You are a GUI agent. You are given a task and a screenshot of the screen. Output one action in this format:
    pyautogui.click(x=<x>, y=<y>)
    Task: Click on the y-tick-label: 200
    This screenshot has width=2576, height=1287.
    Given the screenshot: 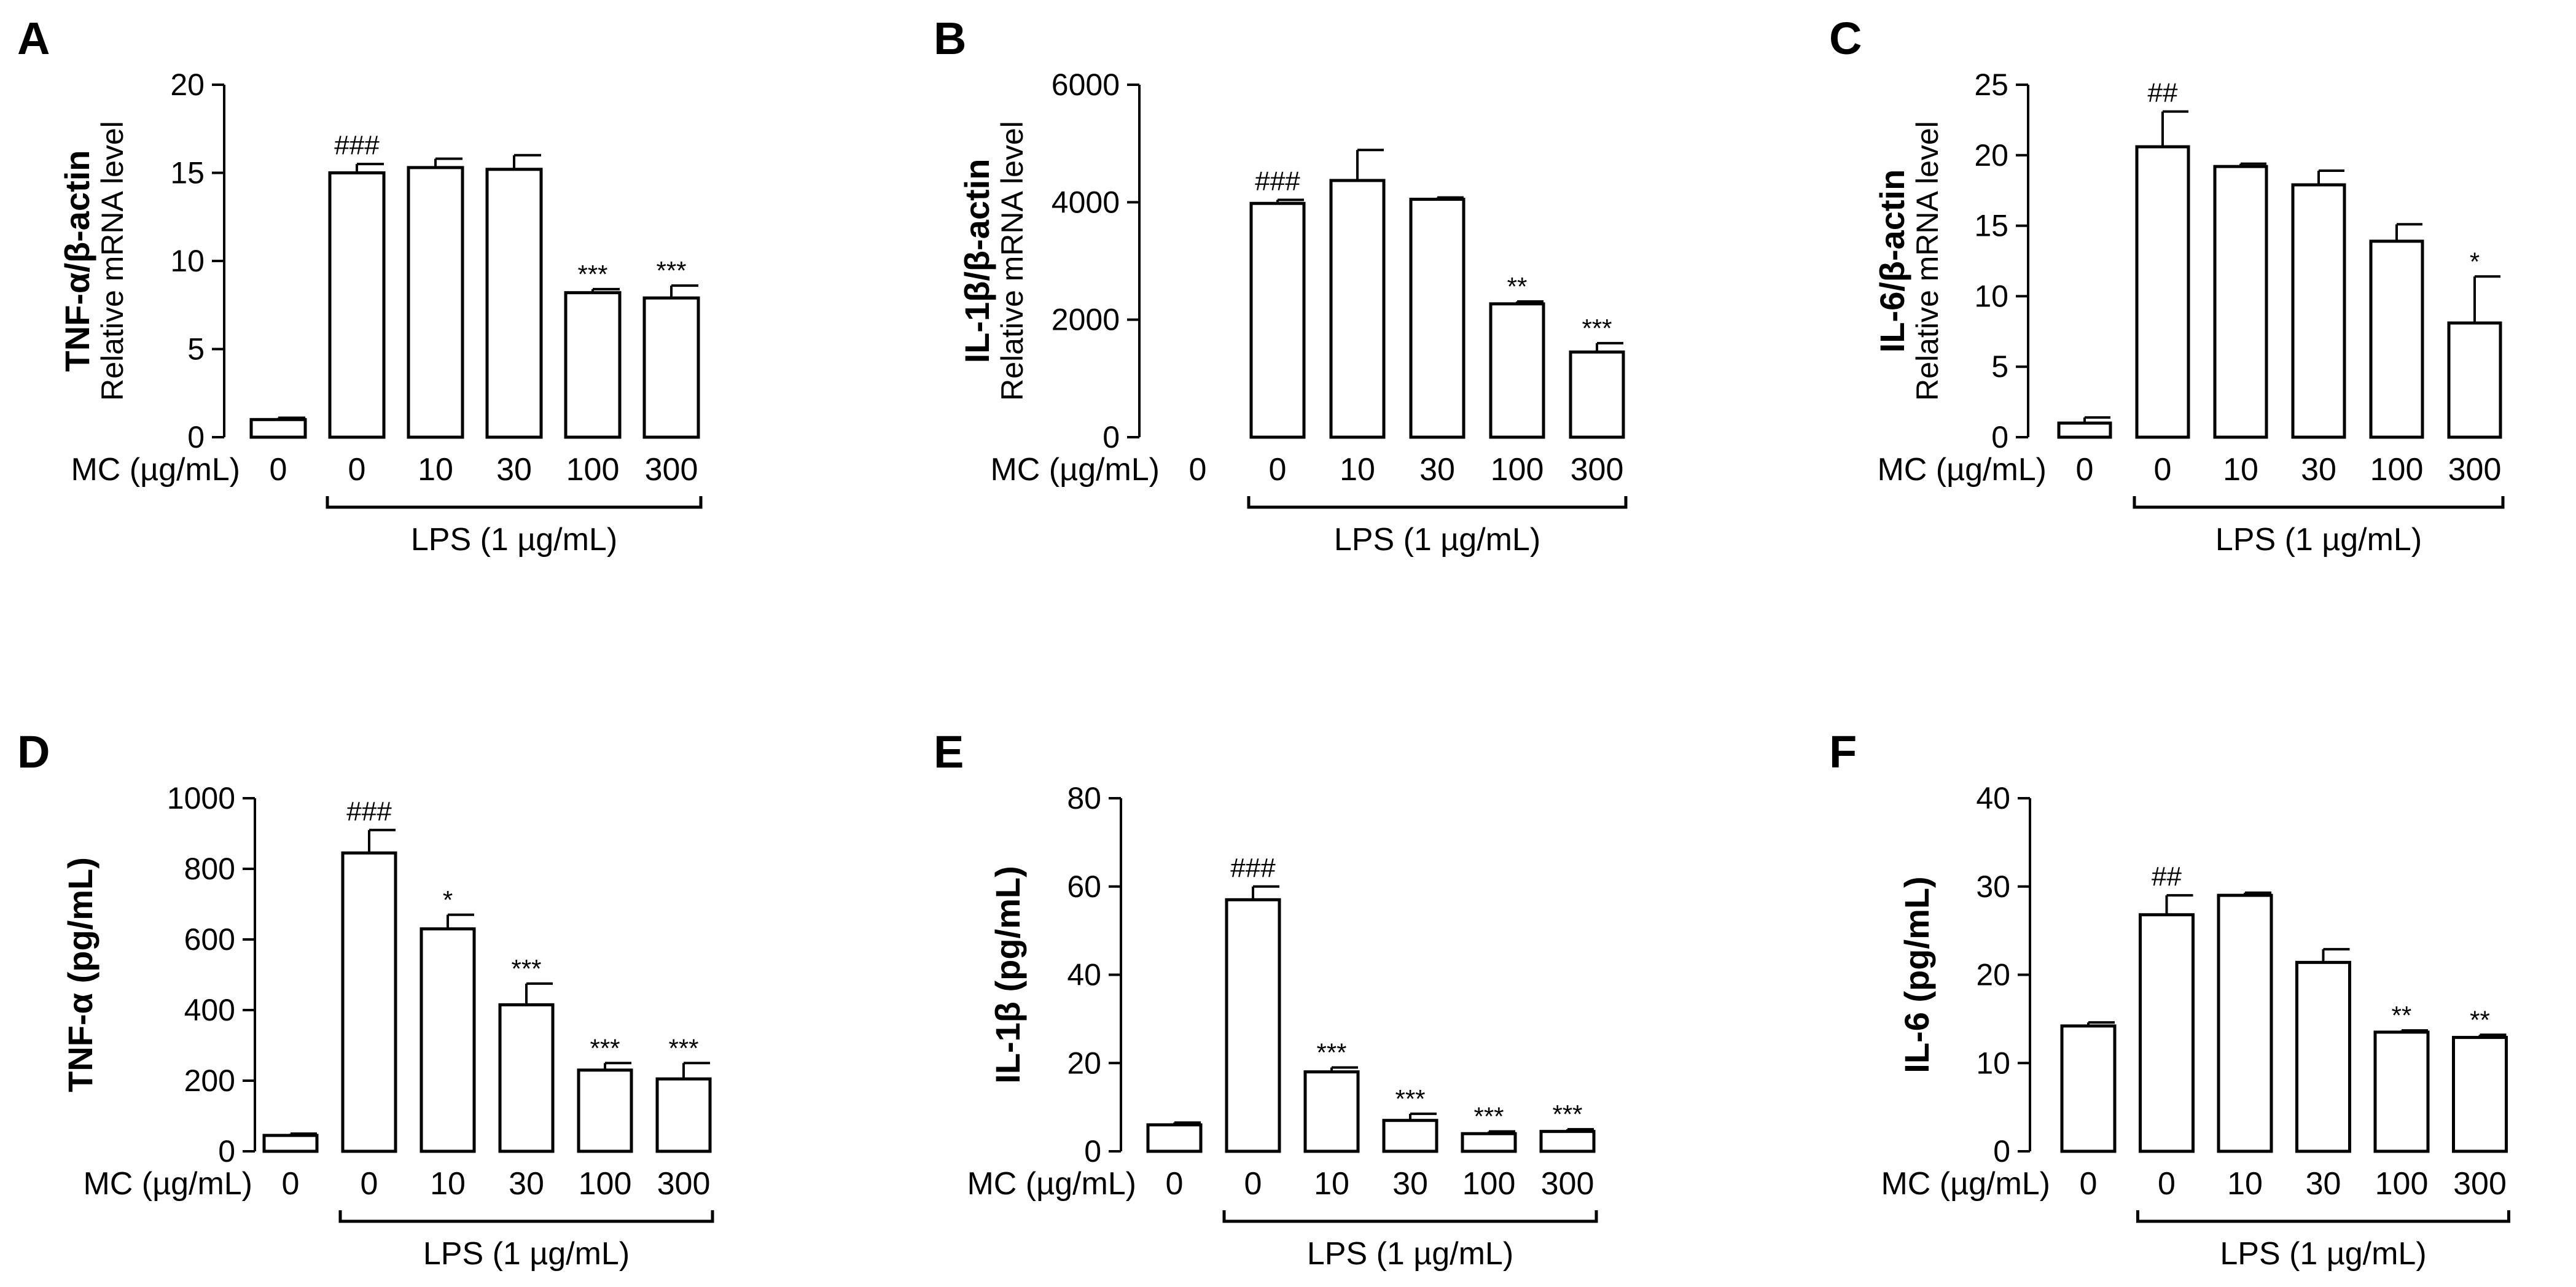 What is the action you would take?
    pyautogui.click(x=209, y=1080)
    